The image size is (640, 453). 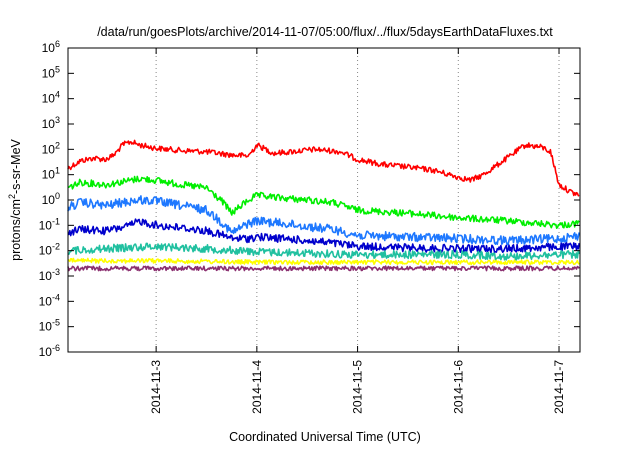 I want to click on y-axis-label-suffix: -s-sr-MeV, so click(x=16, y=166).